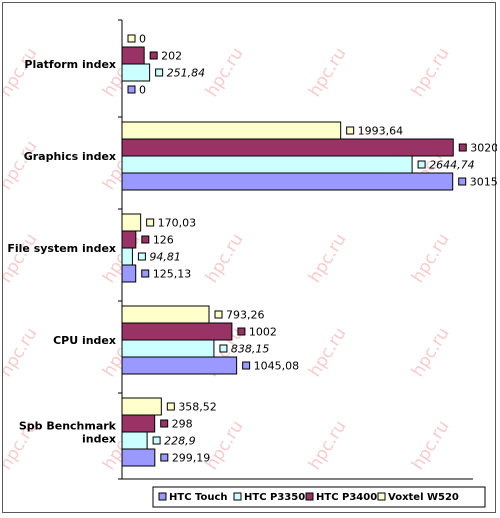 This screenshot has width=500, height=518. Describe the element at coordinates (381, 131) in the screenshot. I see `data-label-voxtel-w520-graphics-index: 1993,64` at that location.